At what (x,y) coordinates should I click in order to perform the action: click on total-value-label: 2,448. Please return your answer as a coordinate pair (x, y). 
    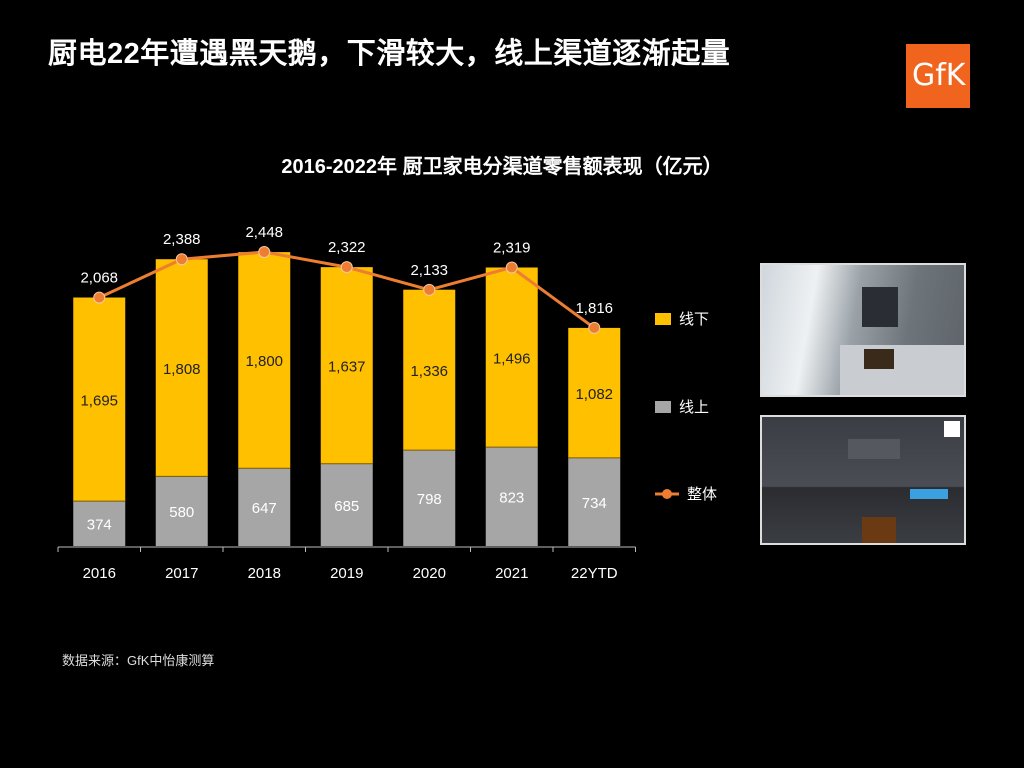
    Looking at the image, I should click on (264, 232).